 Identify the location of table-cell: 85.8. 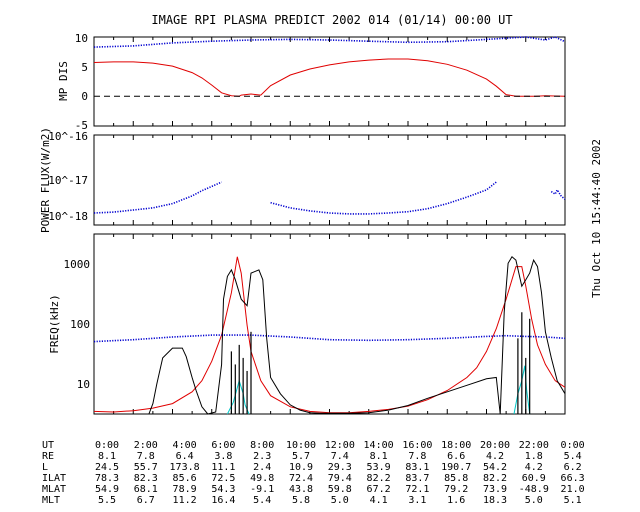
(456, 478).